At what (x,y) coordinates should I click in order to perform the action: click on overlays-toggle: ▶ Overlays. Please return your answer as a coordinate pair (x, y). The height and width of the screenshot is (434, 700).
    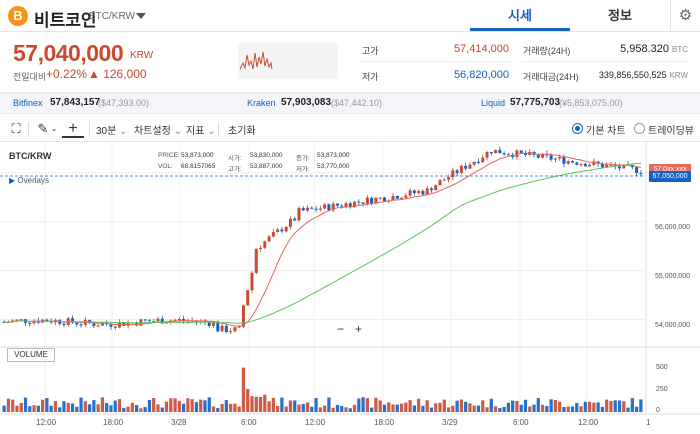
    Looking at the image, I should click on (29, 180).